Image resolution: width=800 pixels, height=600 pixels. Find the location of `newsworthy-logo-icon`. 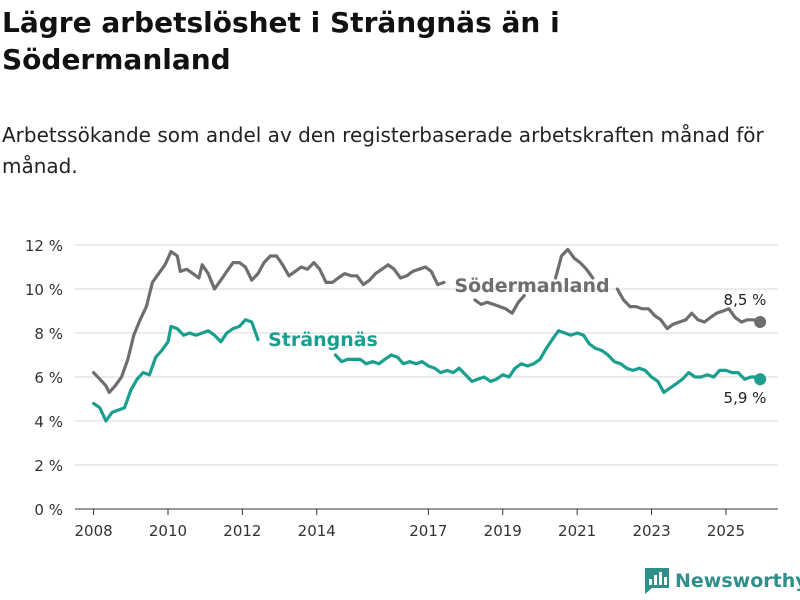

newsworthy-logo-icon is located at coordinates (657, 581).